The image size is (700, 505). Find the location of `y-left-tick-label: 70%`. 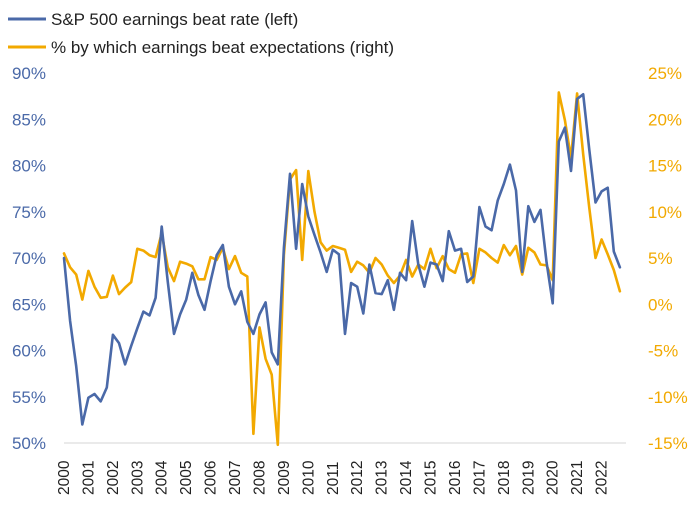

y-left-tick-label: 70% is located at coordinates (29, 258).